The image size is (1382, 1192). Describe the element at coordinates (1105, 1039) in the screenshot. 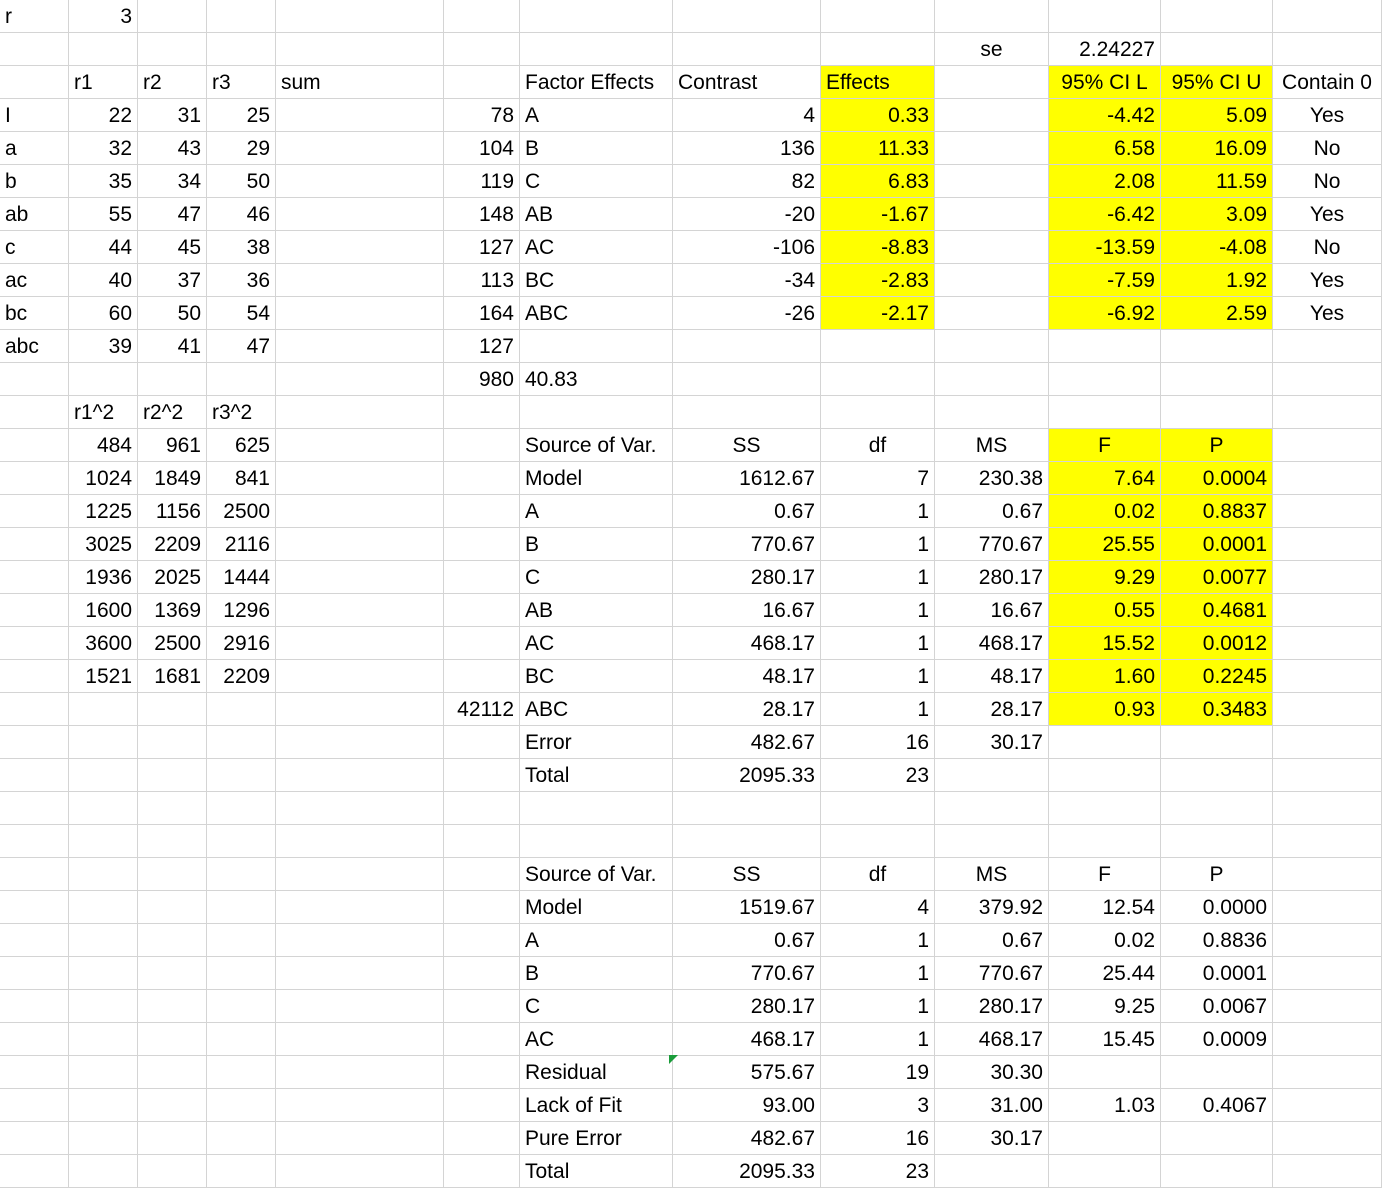

I see `anova-f-value: 15.45` at that location.